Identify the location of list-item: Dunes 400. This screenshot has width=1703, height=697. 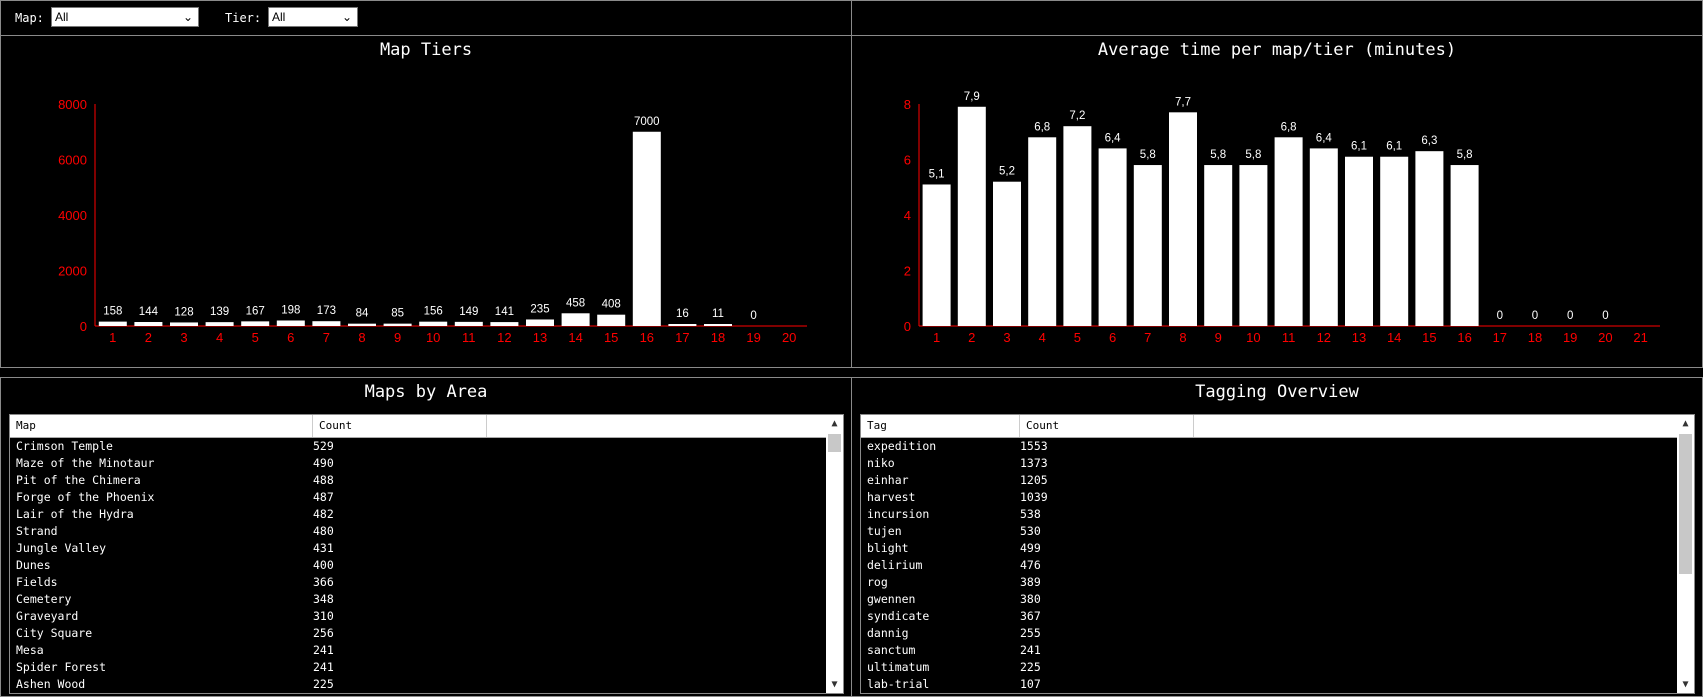
(417, 565).